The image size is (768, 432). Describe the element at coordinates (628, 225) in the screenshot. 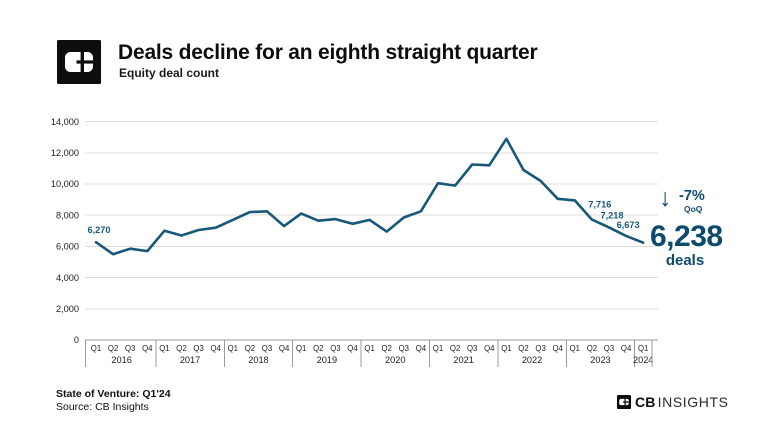

I see `data-point-label: 6,673` at that location.